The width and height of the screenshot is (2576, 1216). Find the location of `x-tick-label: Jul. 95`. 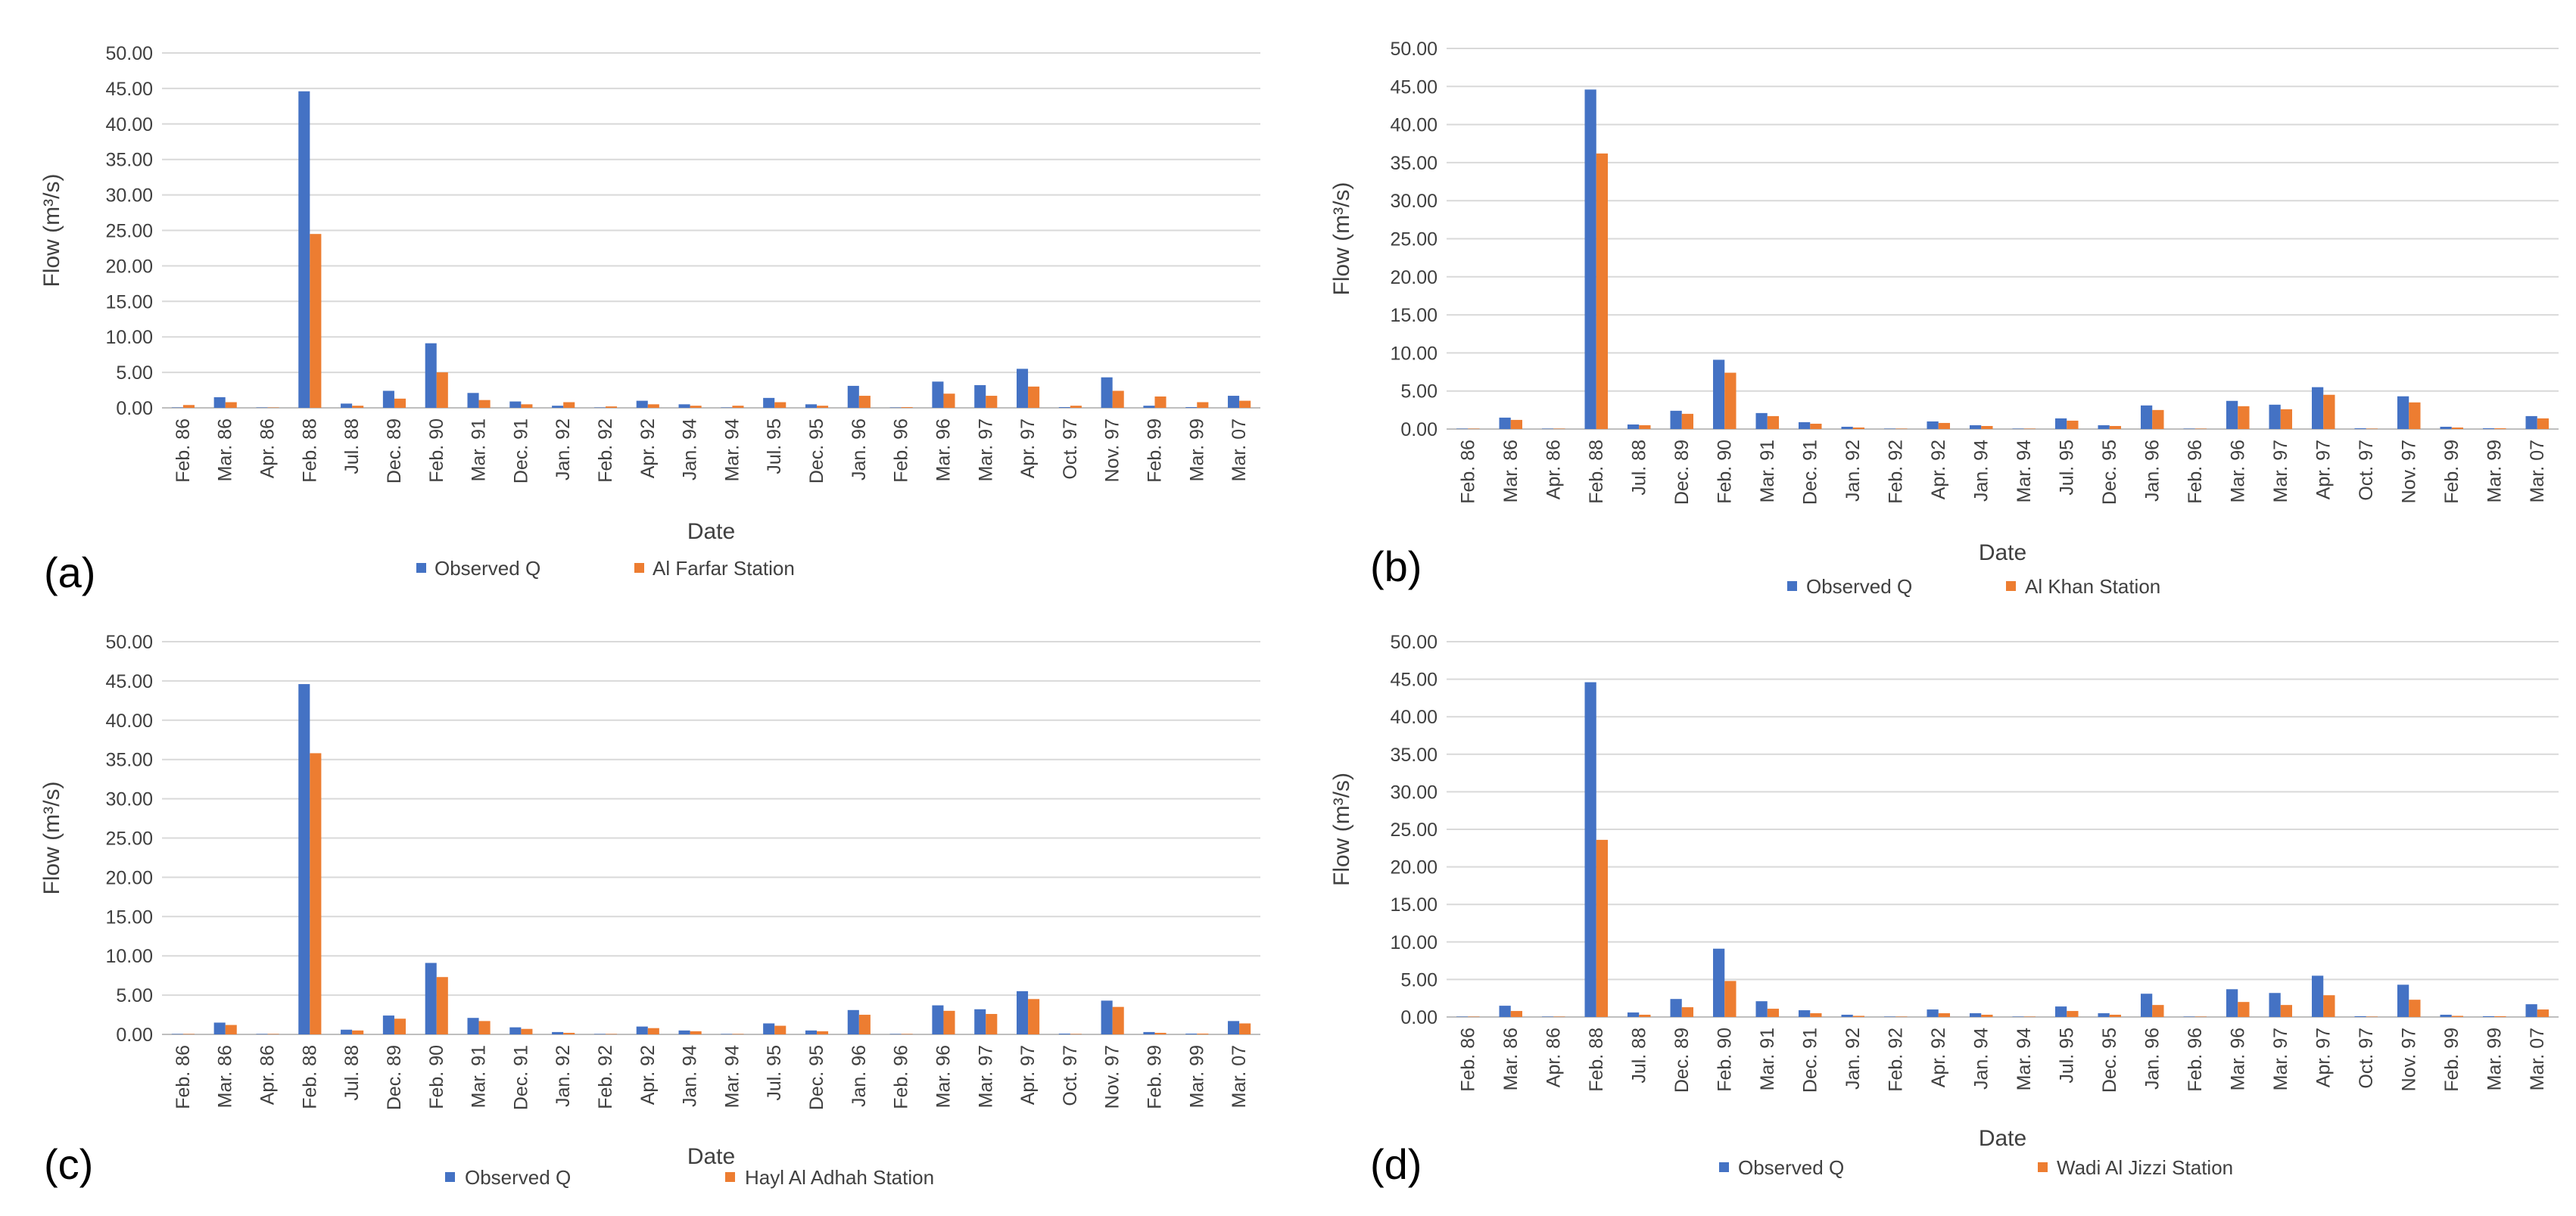

x-tick-label: Jul. 95 is located at coordinates (2066, 468).